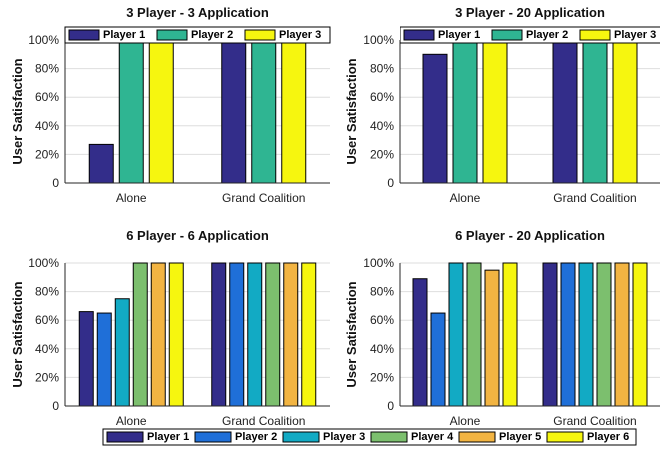  What do you see at coordinates (530, 12) in the screenshot?
I see `chart-title: 3 Player - 20 Application` at bounding box center [530, 12].